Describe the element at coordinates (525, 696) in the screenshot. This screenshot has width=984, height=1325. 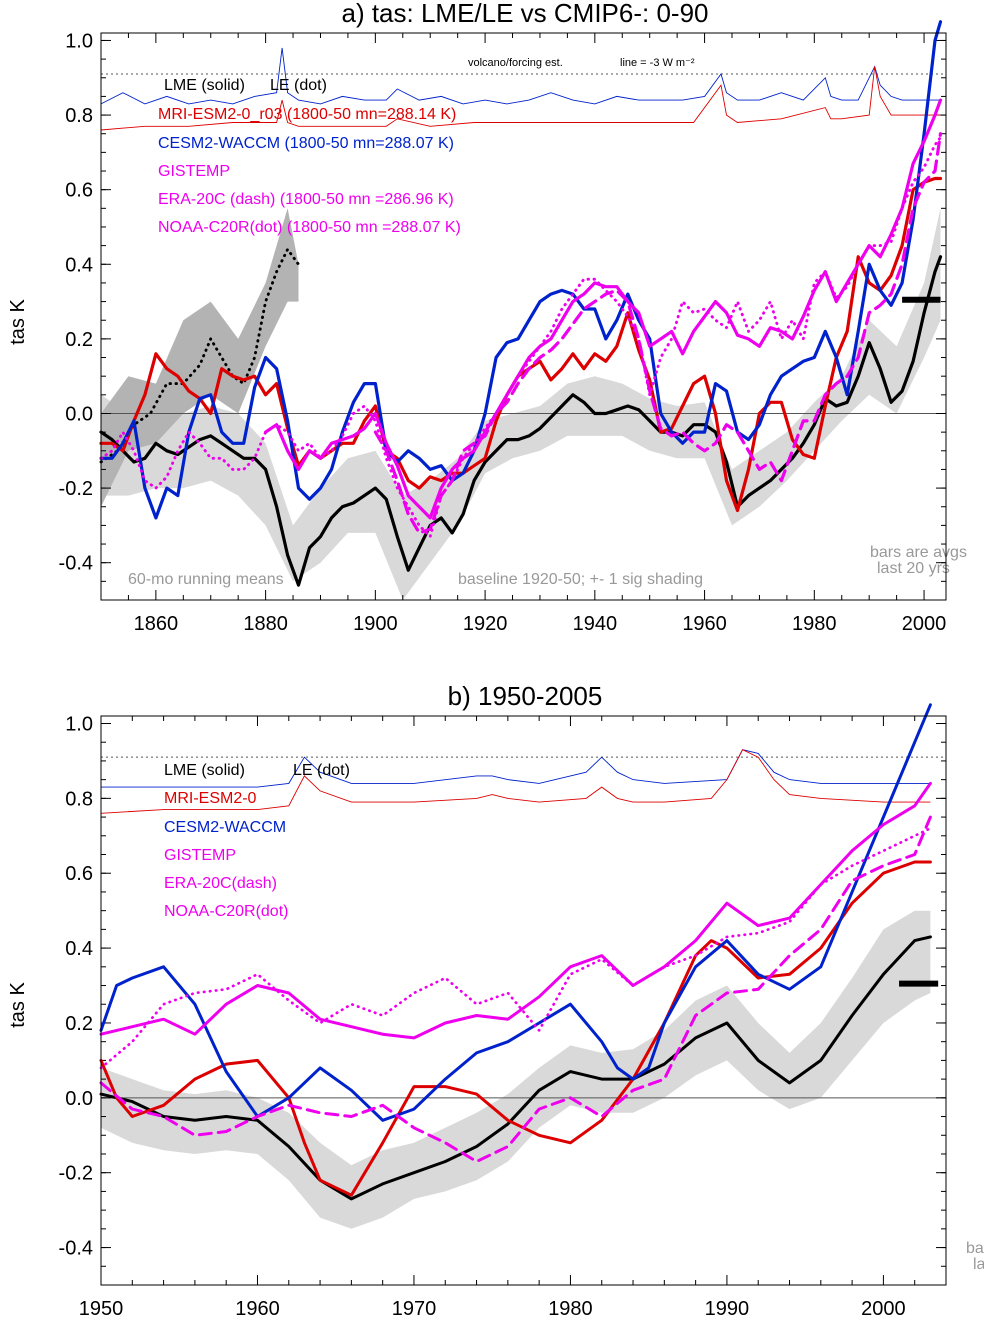
I see `panel-b-title: b) 1950-2005` at that location.